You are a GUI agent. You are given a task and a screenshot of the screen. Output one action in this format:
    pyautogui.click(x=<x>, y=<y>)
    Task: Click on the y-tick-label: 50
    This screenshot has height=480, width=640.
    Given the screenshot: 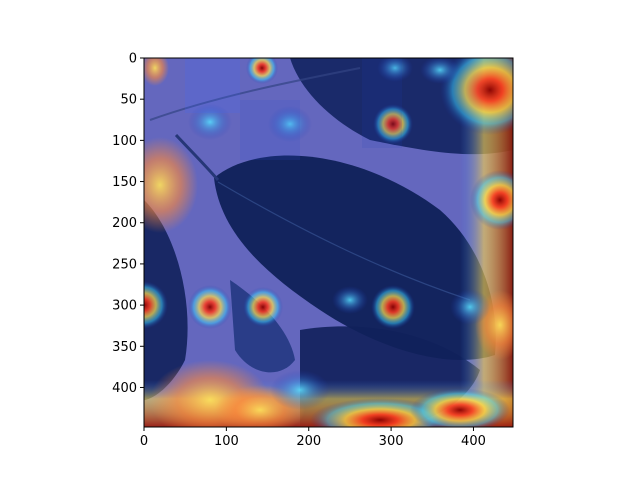 What is the action you would take?
    pyautogui.click(x=128, y=100)
    